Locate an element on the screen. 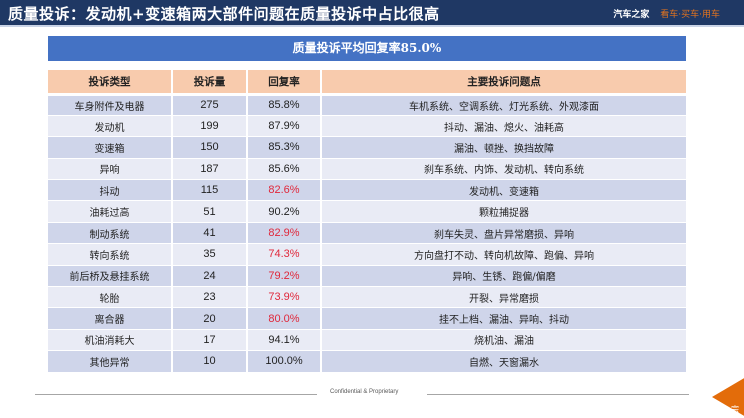  cell-main-issues: 车机系统、空调系统、灯光系统、外观漆面 is located at coordinates (503, 105).